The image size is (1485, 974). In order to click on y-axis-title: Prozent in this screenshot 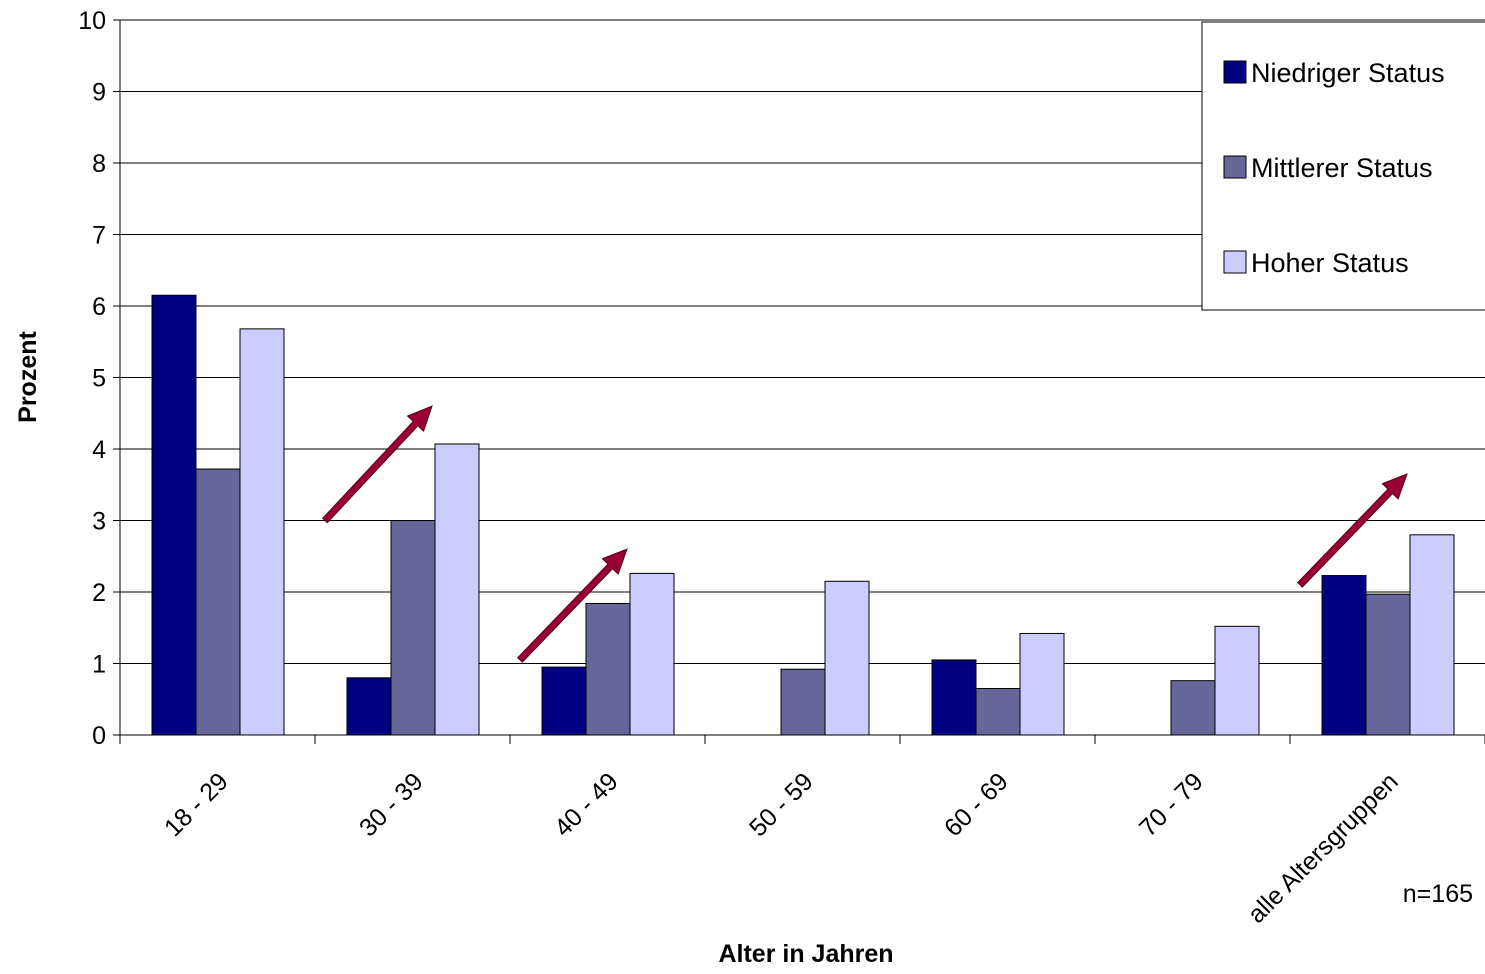, I will do `click(28, 376)`.